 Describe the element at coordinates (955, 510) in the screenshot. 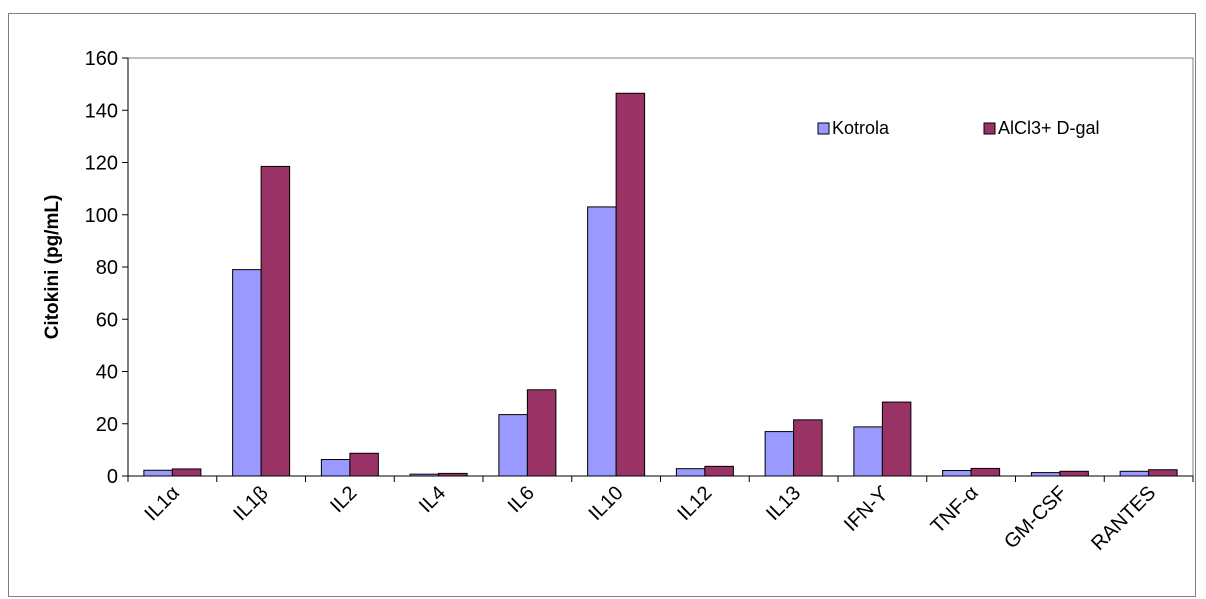

I see `x-tick-label: TNF-α` at that location.